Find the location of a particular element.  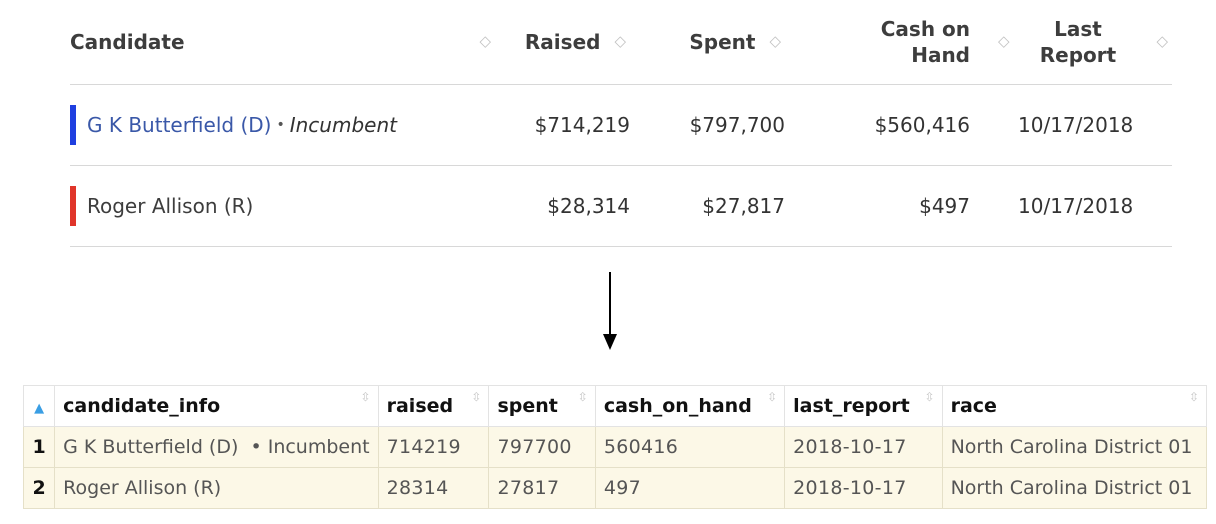

df-column-header: last_report ⇳ is located at coordinates (863, 406).